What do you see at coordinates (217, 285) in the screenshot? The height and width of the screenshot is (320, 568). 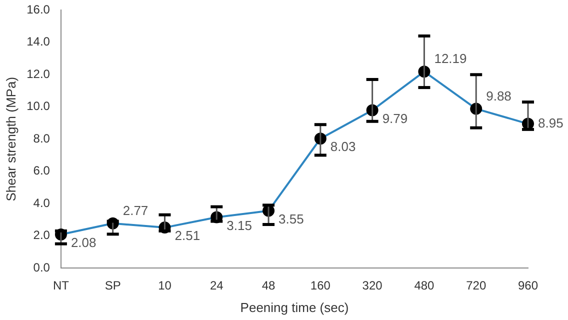 I see `x-tick-label: 24` at bounding box center [217, 285].